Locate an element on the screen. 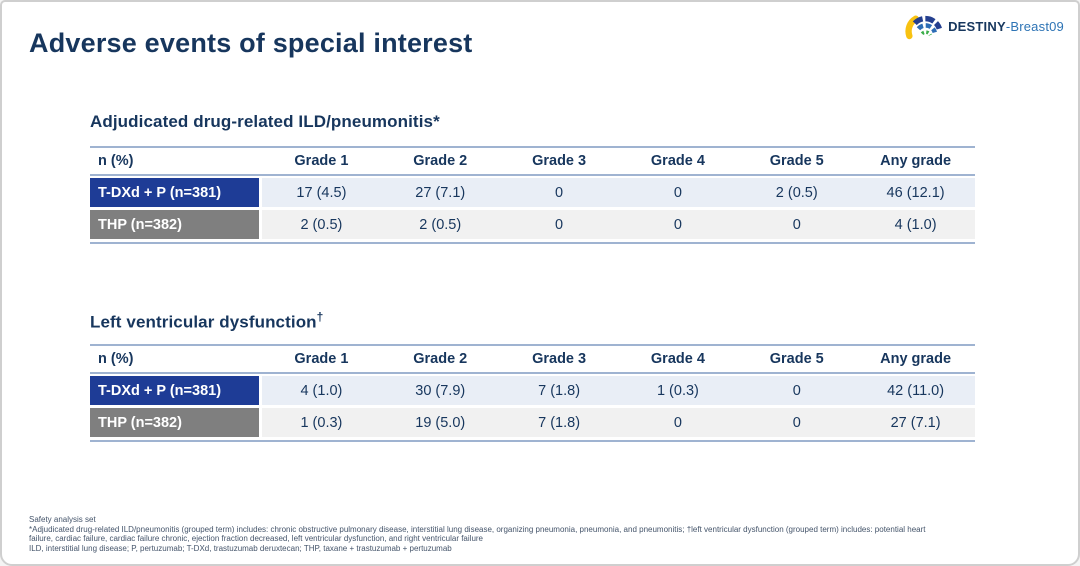 The image size is (1080, 566). lvd-table-heading: Left ventricular dysfunction† is located at coordinates (532, 321).